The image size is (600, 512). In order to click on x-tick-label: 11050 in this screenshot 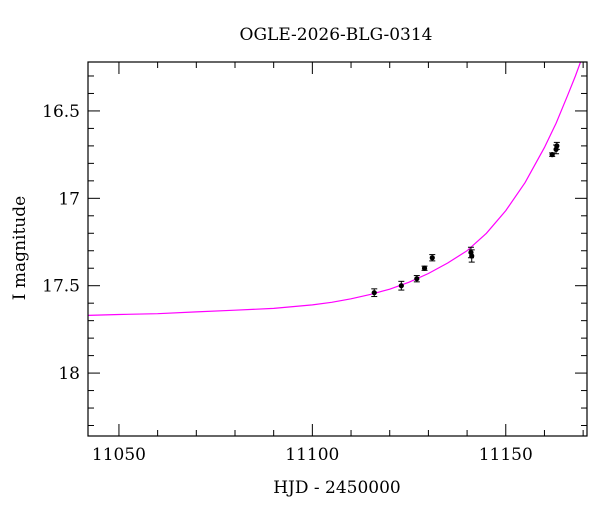, I will do `click(119, 455)`.